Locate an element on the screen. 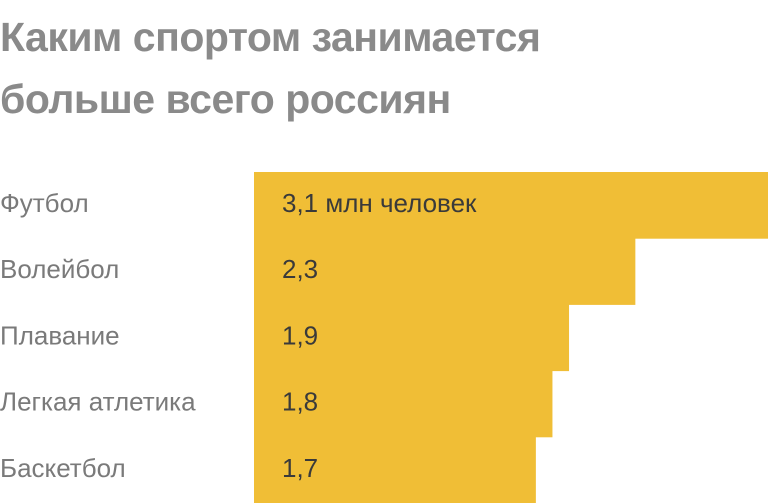 The width and height of the screenshot is (768, 503). category-label: Футбол is located at coordinates (44, 203).